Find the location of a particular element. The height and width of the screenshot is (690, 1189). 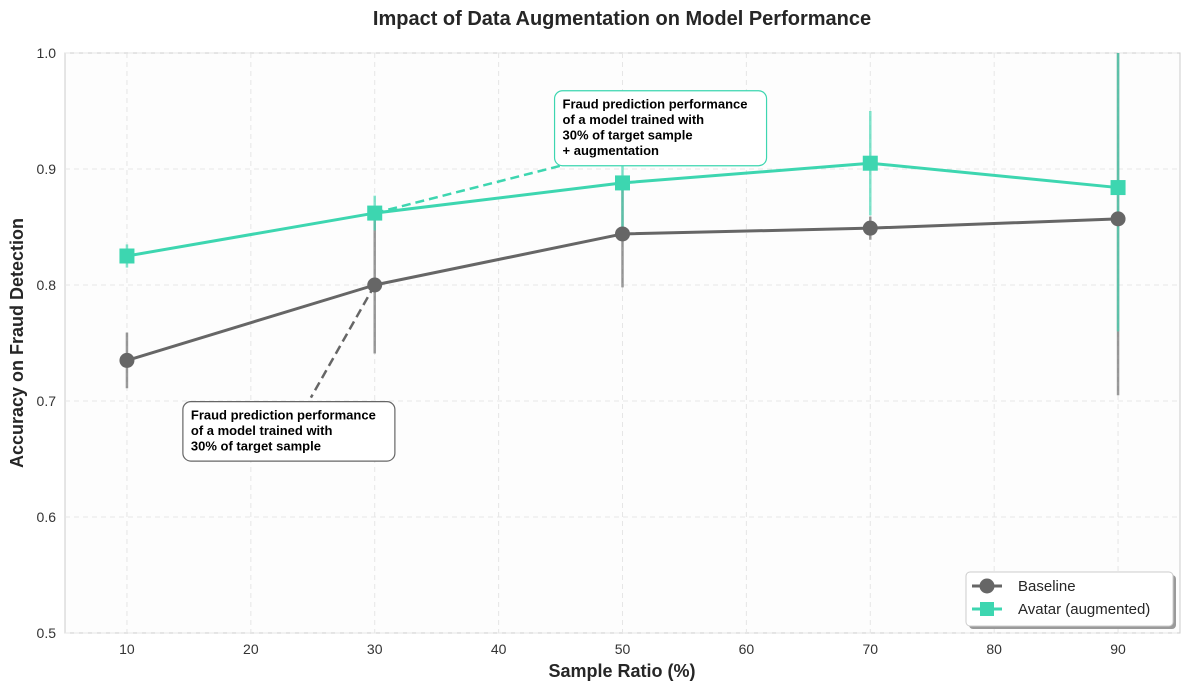

augmented-annotation-arrow is located at coordinates (471, 188).